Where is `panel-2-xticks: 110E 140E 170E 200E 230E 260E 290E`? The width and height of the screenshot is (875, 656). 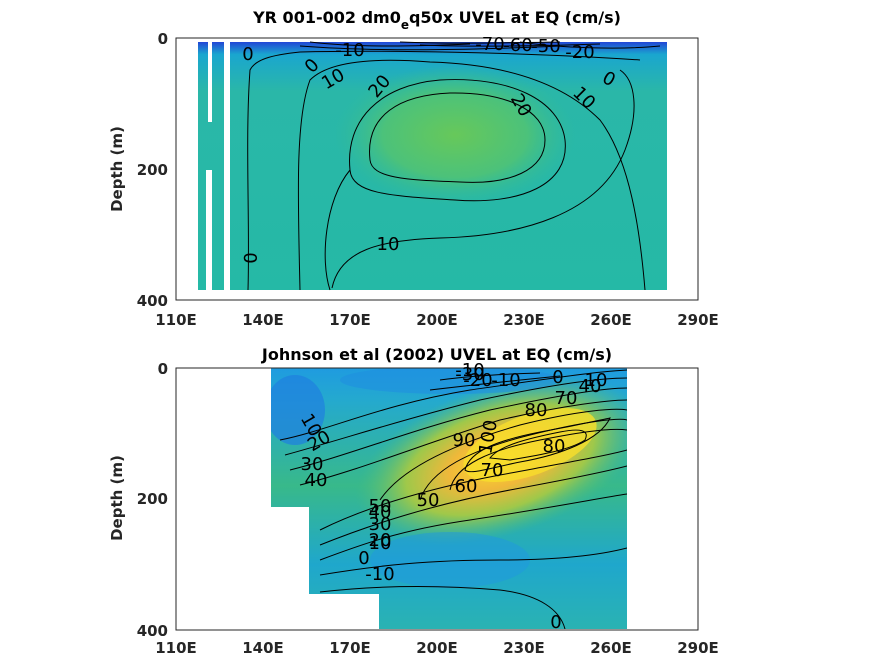 panel-2-xticks: 110E 140E 170E 200E 230E 260E 290E is located at coordinates (437, 647).